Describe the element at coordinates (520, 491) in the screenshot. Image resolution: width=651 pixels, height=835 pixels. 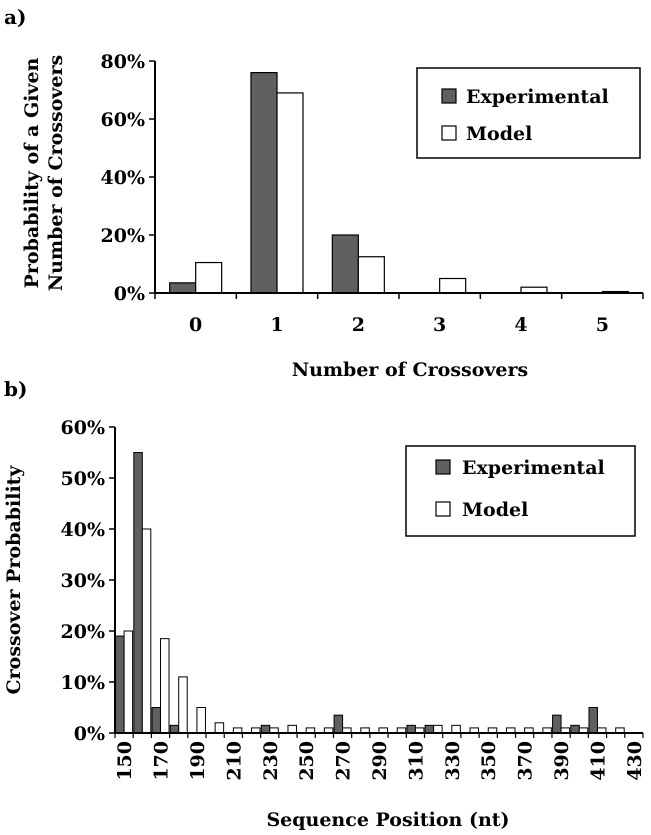
I see `chart-b-legend: Experimental Model` at that location.